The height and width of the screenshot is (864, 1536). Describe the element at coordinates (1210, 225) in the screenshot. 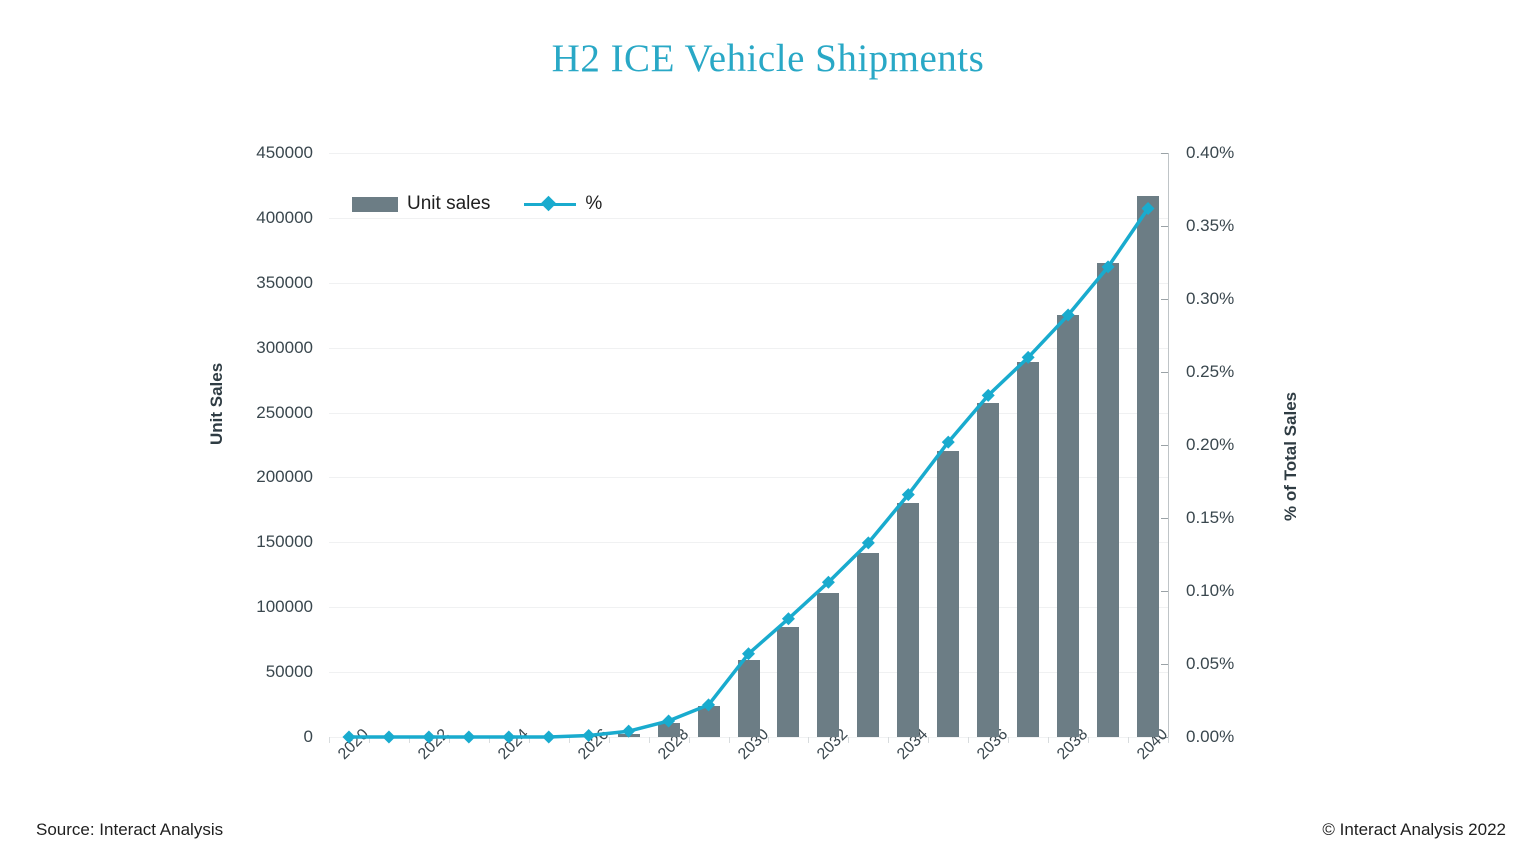

I see `y-tick-label-right: 0.35%` at that location.